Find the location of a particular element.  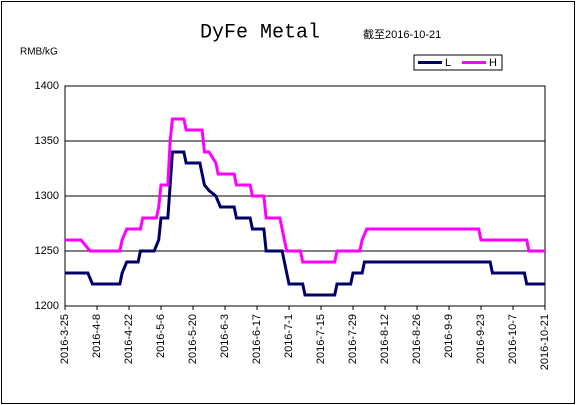

x-tick-label: 2016-7-1 is located at coordinates (289, 336).